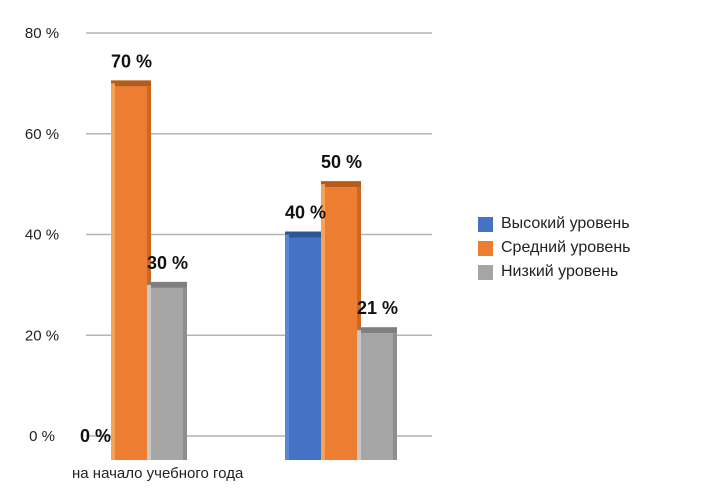 The height and width of the screenshot is (498, 704). I want to click on data-label: 30 %, so click(167, 263).